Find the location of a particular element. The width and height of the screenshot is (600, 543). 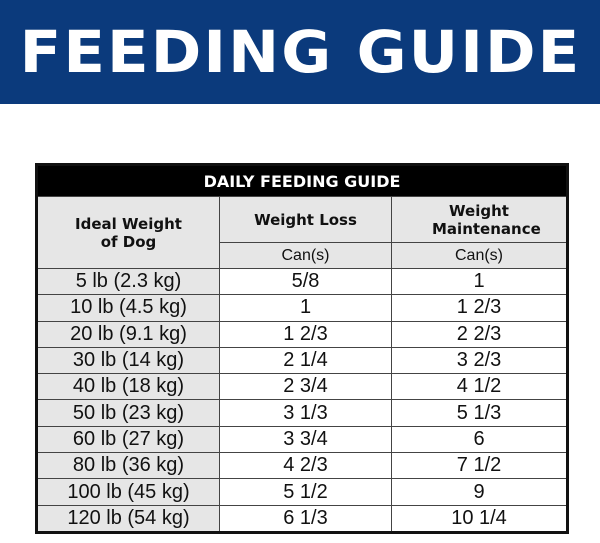

weight-maintenance-cell: 3 2/3 is located at coordinates (479, 360).